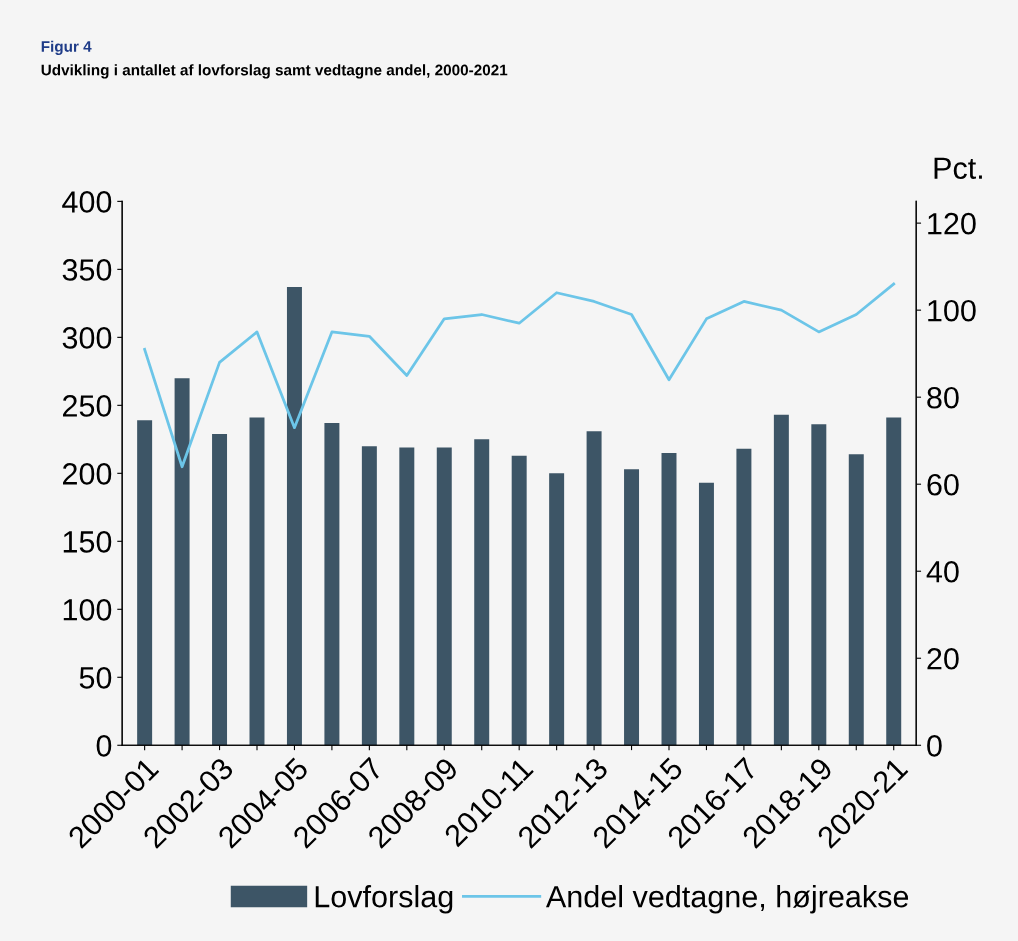 The image size is (1018, 941). What do you see at coordinates (274, 71) in the screenshot?
I see `chart-subtitle: Udvikling i antallet af lovforslag samt vedtagne andel, 2000-2021` at bounding box center [274, 71].